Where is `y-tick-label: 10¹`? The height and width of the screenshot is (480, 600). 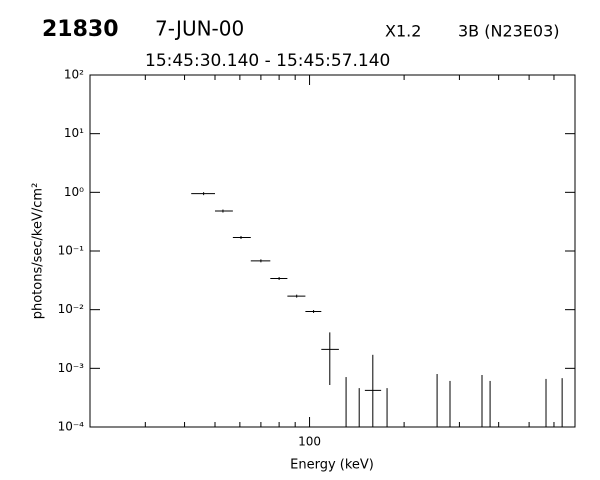 y-tick-label: 10¹ is located at coordinates (74, 133).